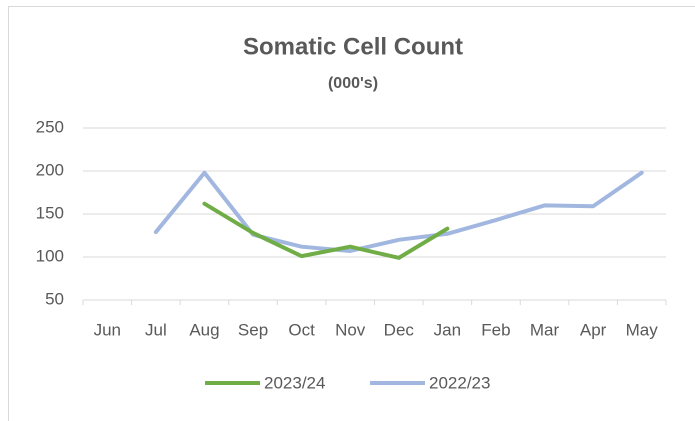 Image resolution: width=695 pixels, height=421 pixels. I want to click on x-tick-label: Jan, so click(447, 329).